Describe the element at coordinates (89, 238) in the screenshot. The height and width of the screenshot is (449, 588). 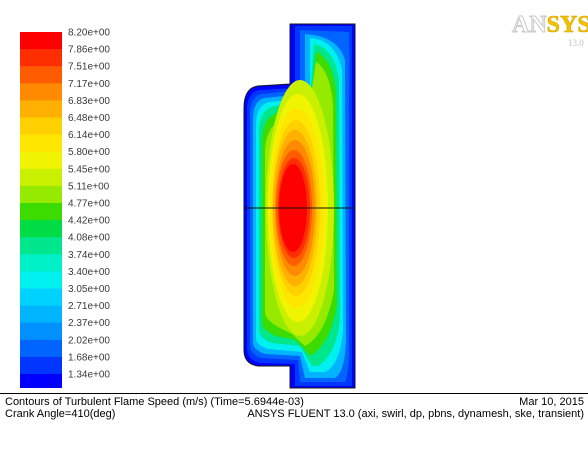
I see `legend-label: 4.08e+00` at that location.